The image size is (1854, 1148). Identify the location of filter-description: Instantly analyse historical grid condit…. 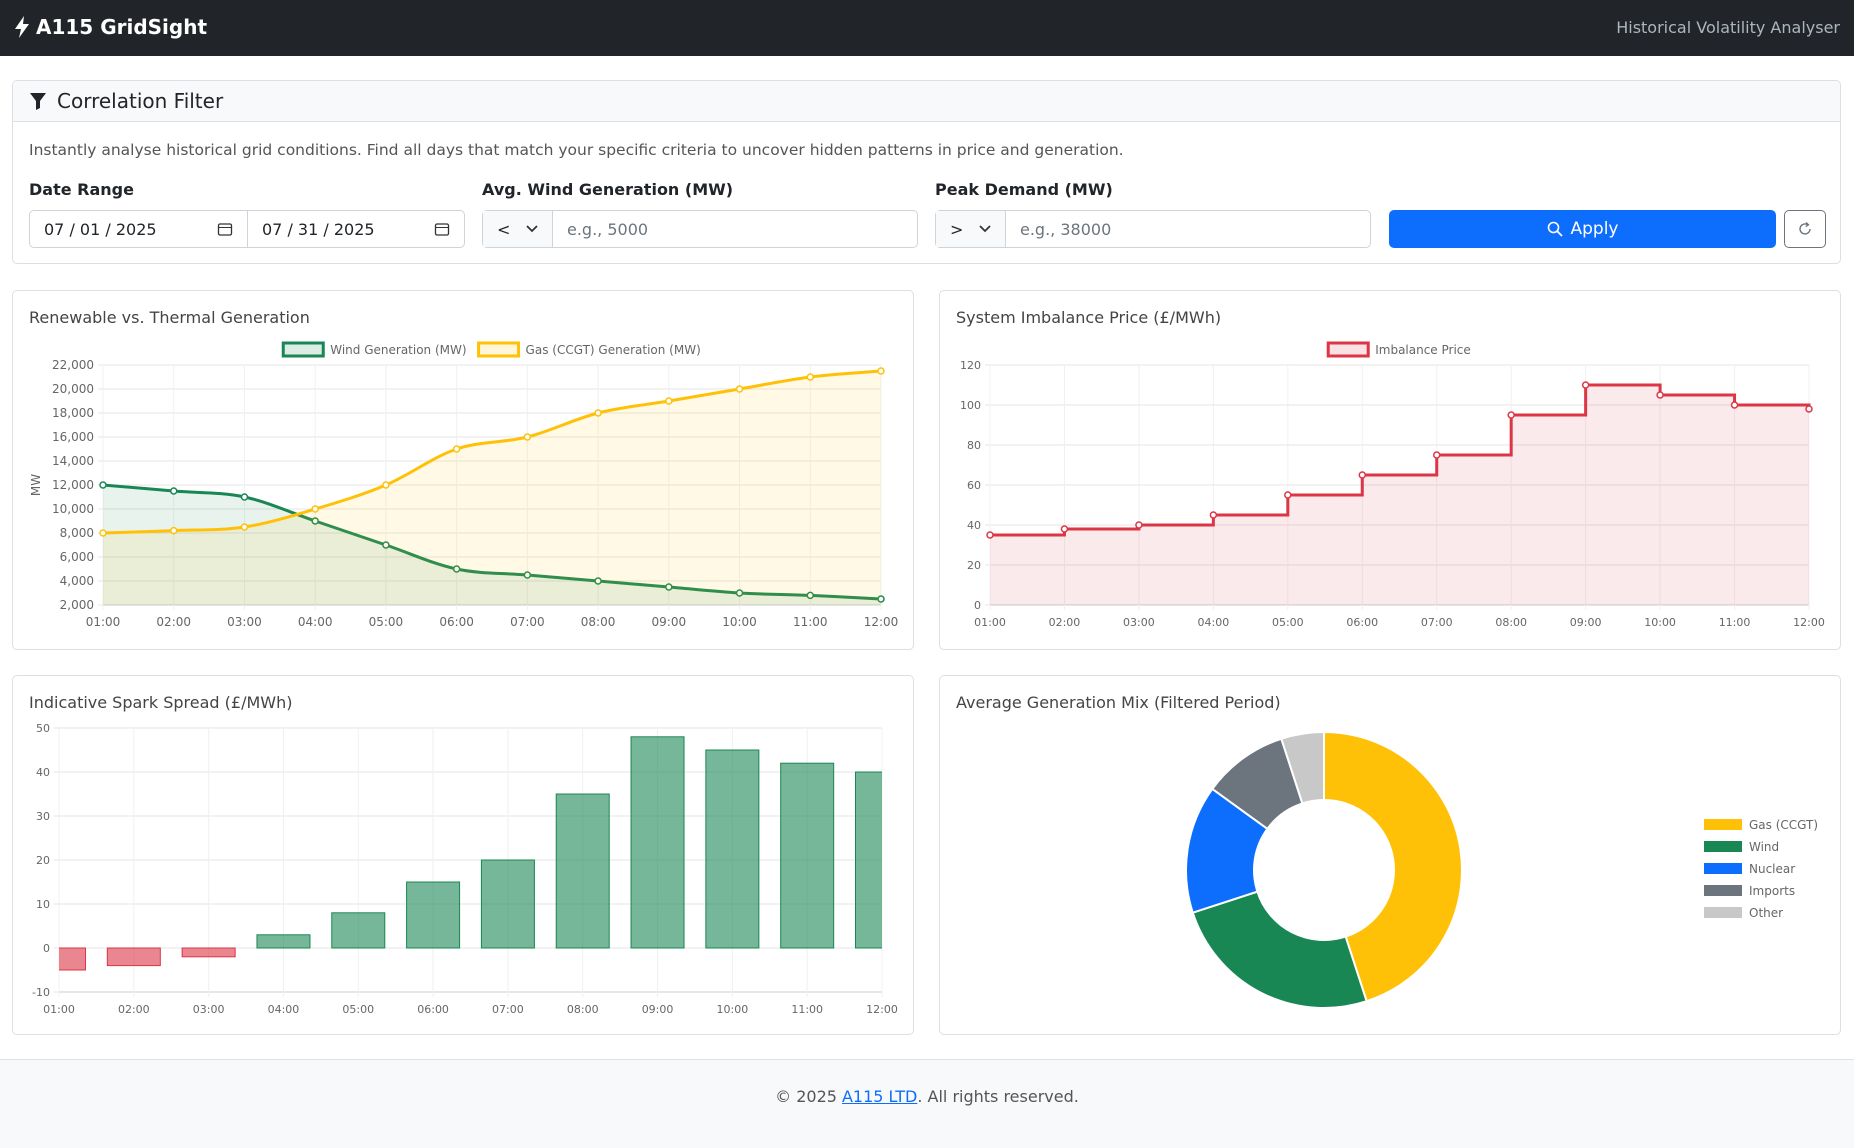
(576, 150).